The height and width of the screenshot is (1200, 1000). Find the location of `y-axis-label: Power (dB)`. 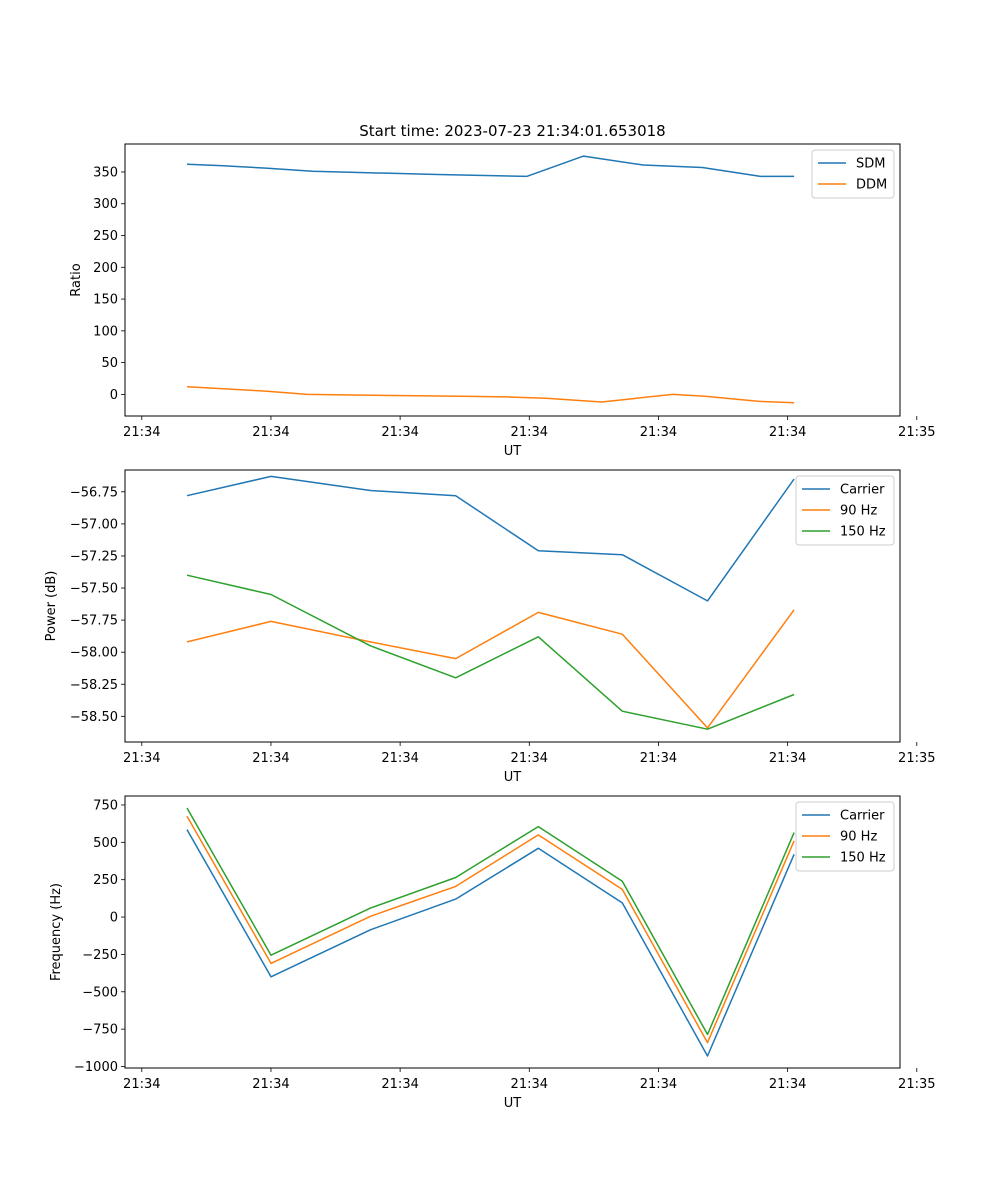

y-axis-label: Power (dB) is located at coordinates (51, 606).